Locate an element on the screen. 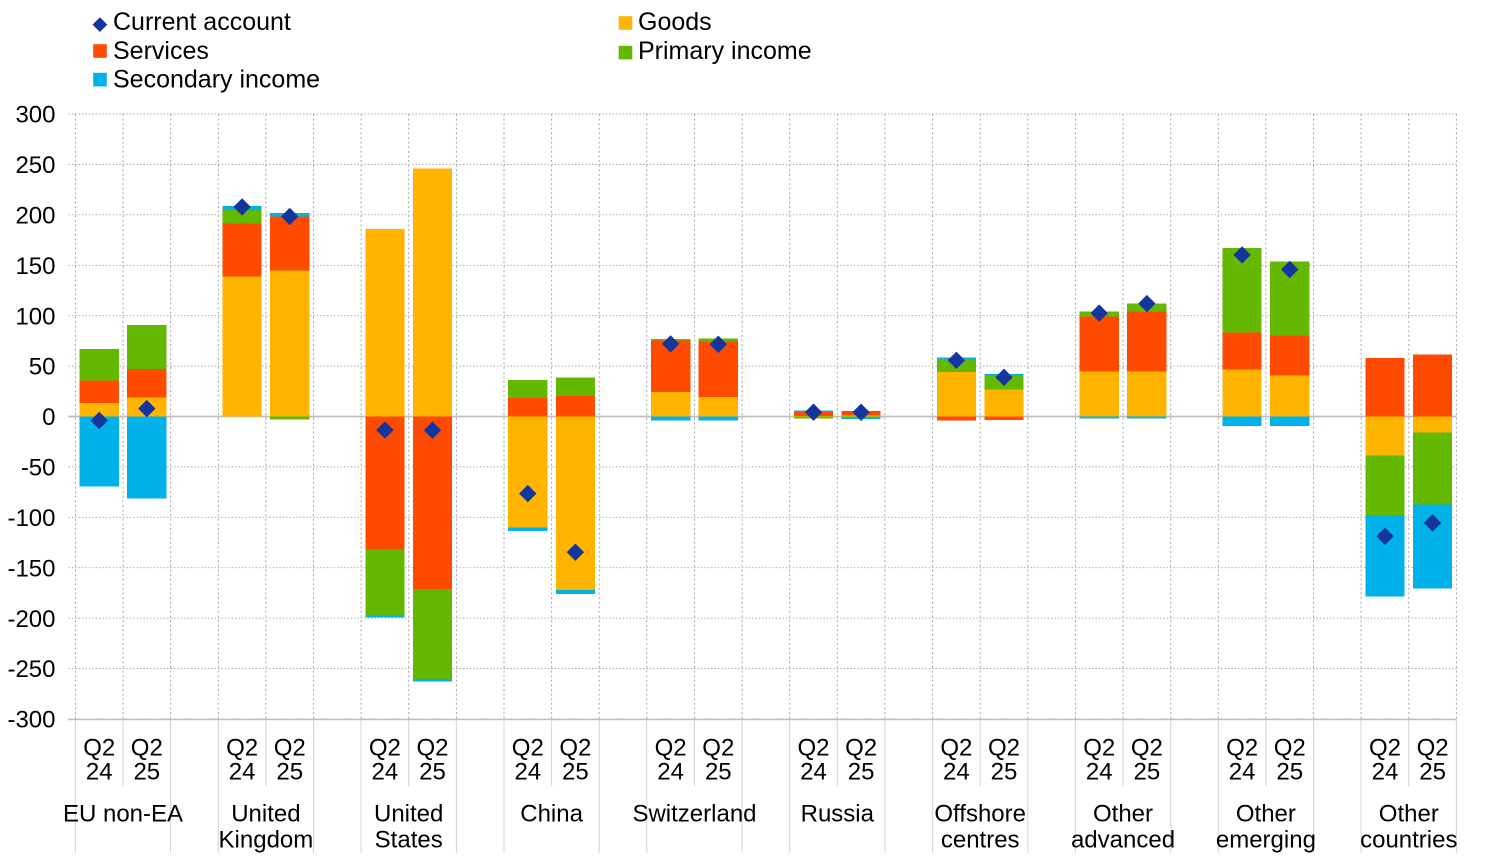  svg-text: Switzerland is located at coordinates (694, 813).